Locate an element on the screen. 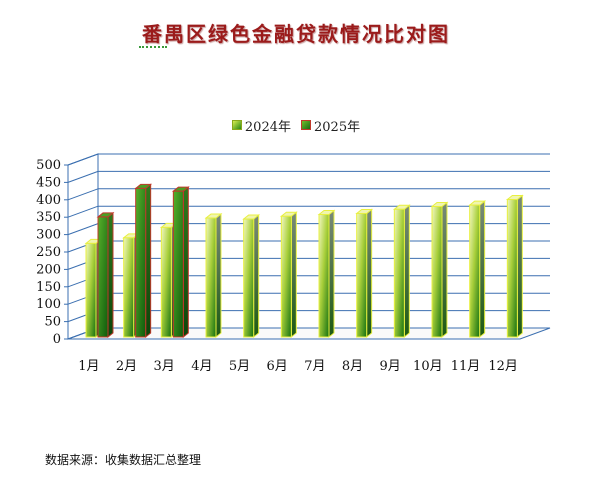 The height and width of the screenshot is (496, 592). legend-label-2025: 2025年 is located at coordinates (337, 127).